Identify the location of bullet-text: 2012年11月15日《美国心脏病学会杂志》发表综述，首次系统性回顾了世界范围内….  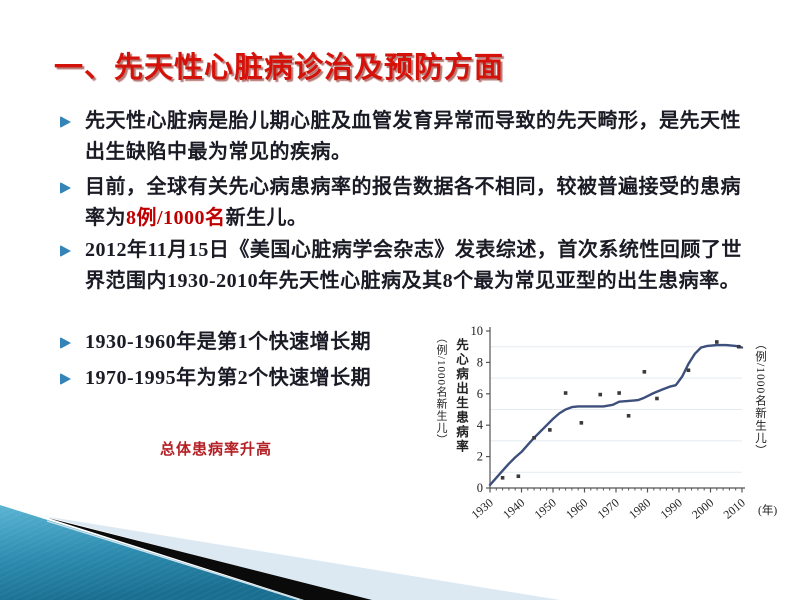
(413, 265).